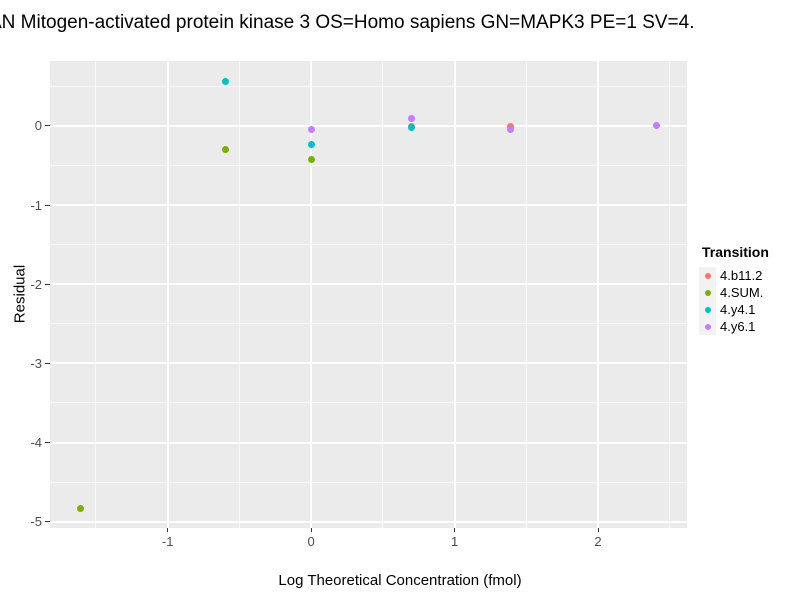 The height and width of the screenshot is (600, 800). Describe the element at coordinates (454, 541) in the screenshot. I see `x-tick-label: 1` at that location.